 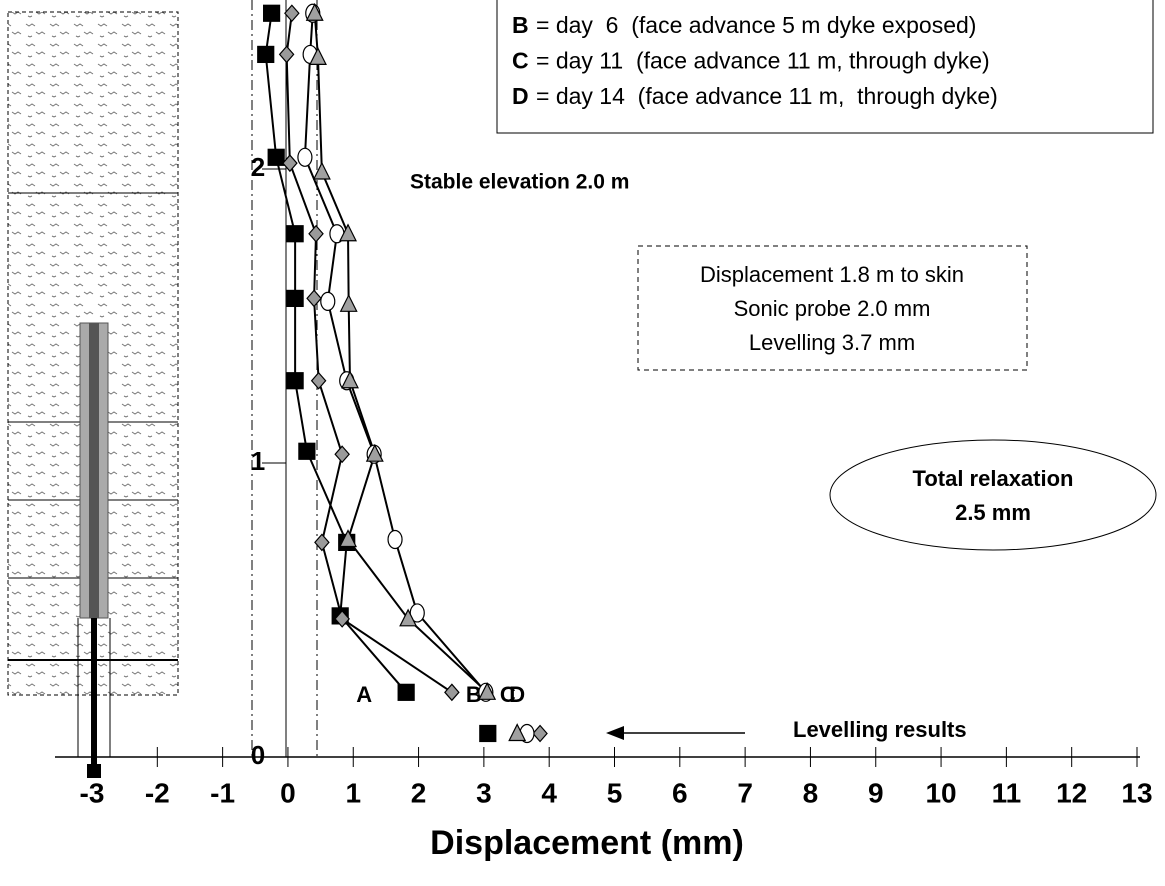 What do you see at coordinates (1007, 792) in the screenshot?
I see `x-tick-label: 11` at bounding box center [1007, 792].